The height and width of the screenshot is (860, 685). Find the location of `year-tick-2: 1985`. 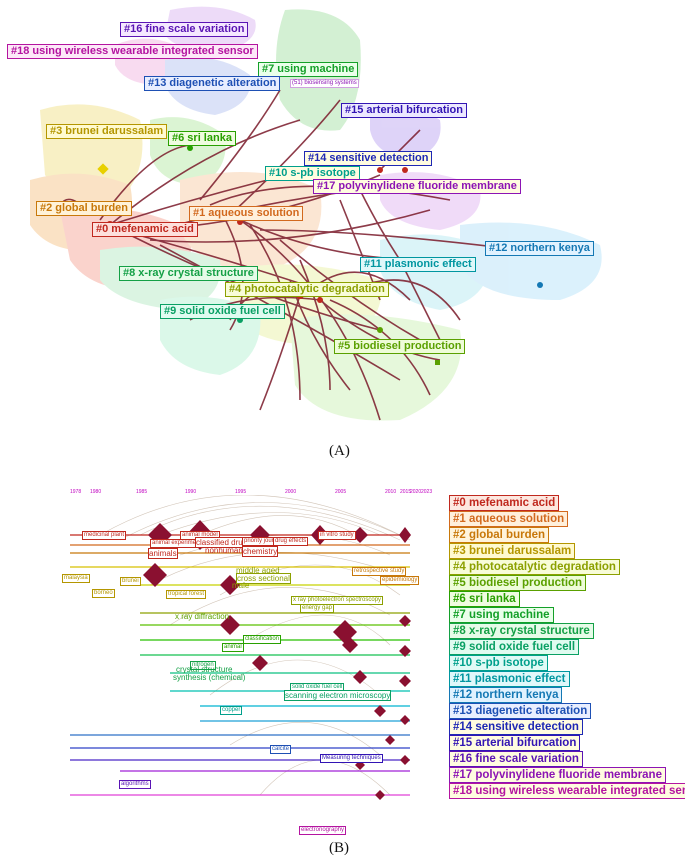

year-tick-2: 1985 is located at coordinates (142, 492).